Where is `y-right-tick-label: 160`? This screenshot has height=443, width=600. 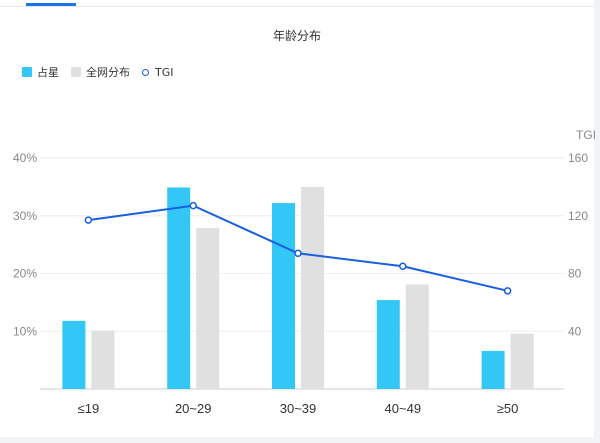
y-right-tick-label: 160 is located at coordinates (578, 158).